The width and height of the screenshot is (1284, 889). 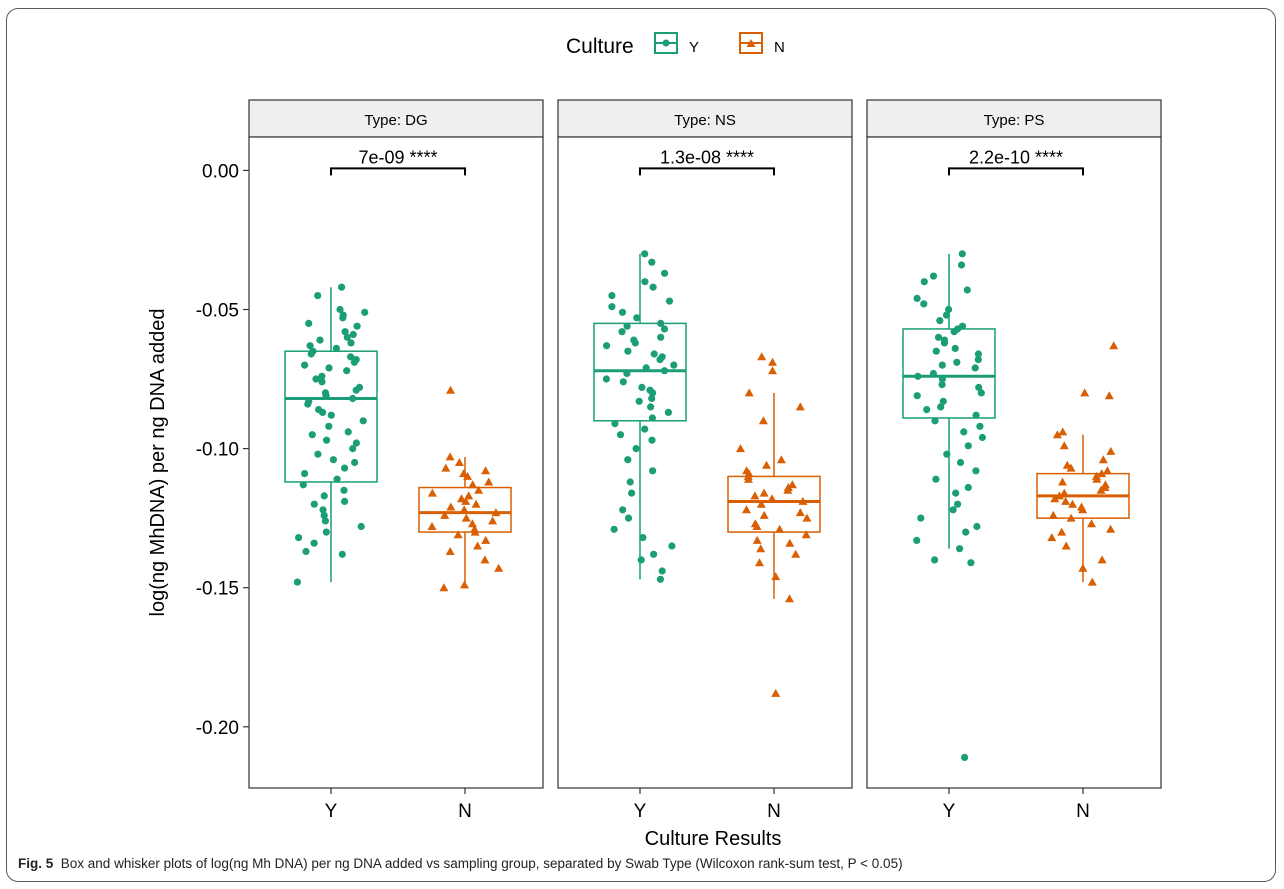 What do you see at coordinates (694, 47) in the screenshot?
I see `legend-label-y: Y` at bounding box center [694, 47].